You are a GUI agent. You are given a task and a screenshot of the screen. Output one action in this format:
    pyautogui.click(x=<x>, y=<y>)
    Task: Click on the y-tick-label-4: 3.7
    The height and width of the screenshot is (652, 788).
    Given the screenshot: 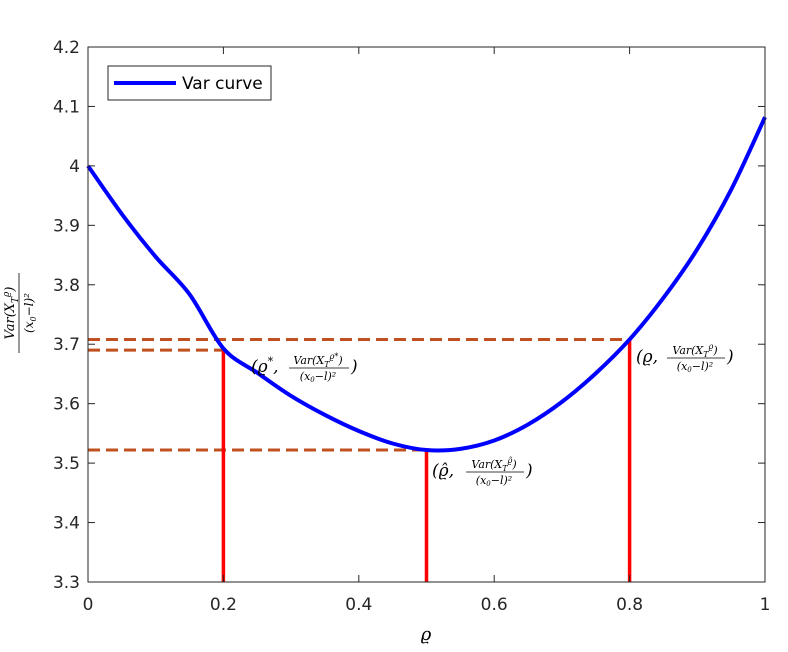 What is the action you would take?
    pyautogui.click(x=66, y=345)
    